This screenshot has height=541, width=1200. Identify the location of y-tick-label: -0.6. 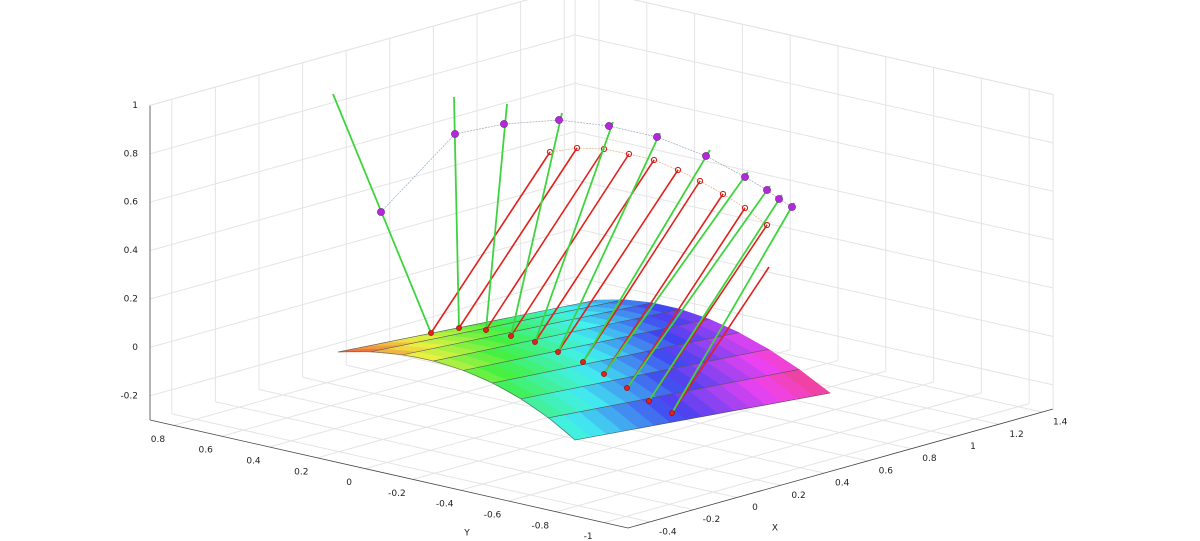
(493, 516).